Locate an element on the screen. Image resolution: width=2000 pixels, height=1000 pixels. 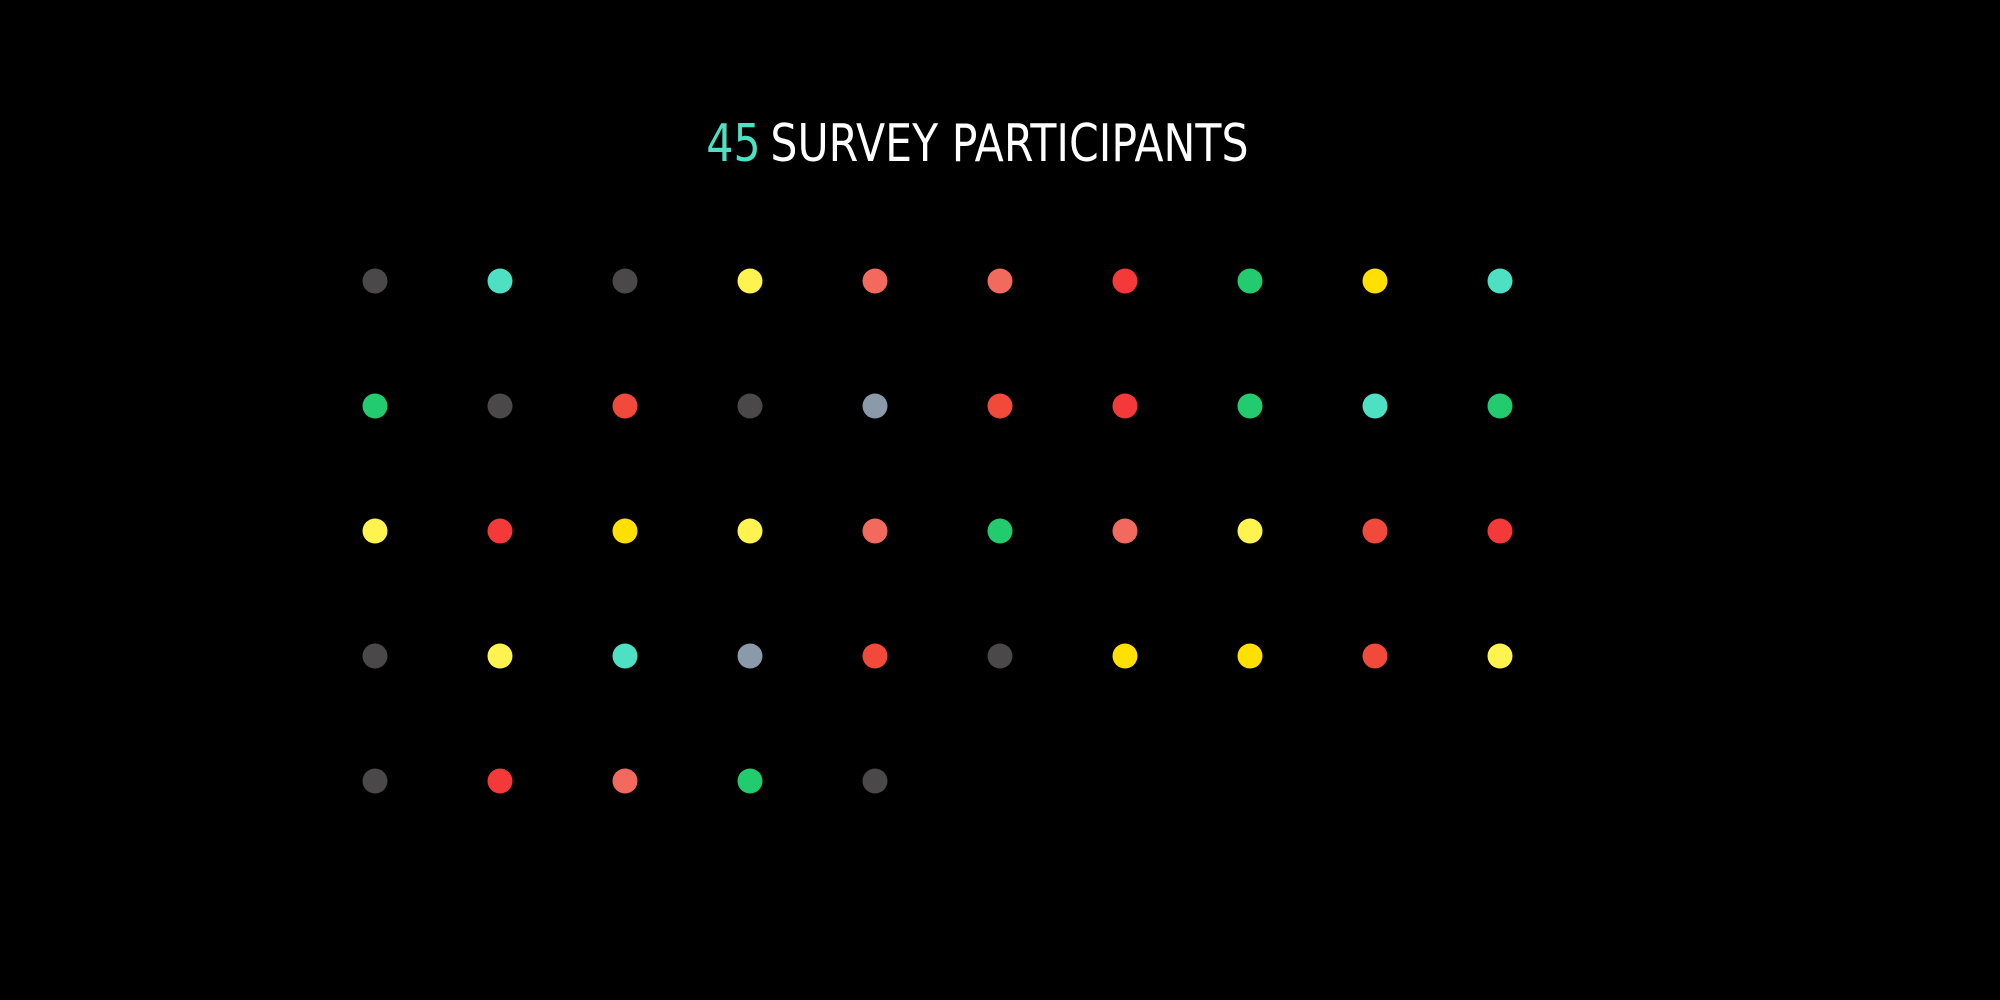
title-text: SURVEY PARTICIPANTS is located at coordinates (1009, 144).